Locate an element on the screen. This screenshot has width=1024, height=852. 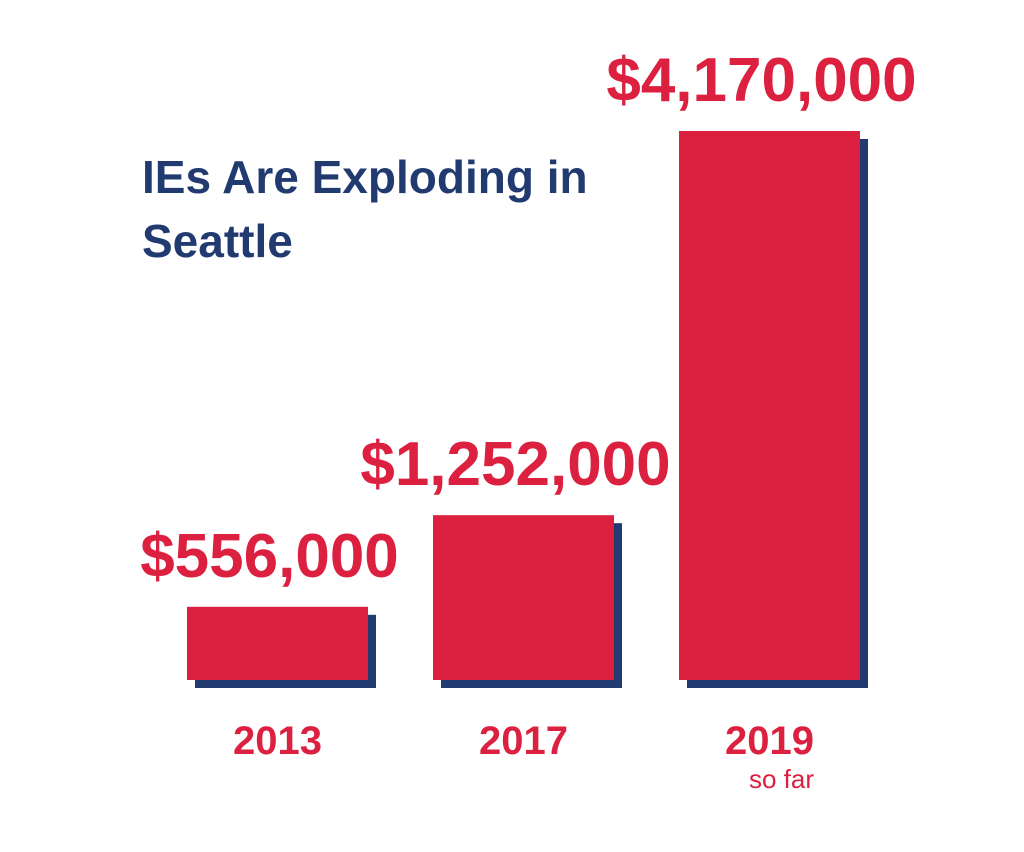
annotation: so far is located at coordinates (781, 779).